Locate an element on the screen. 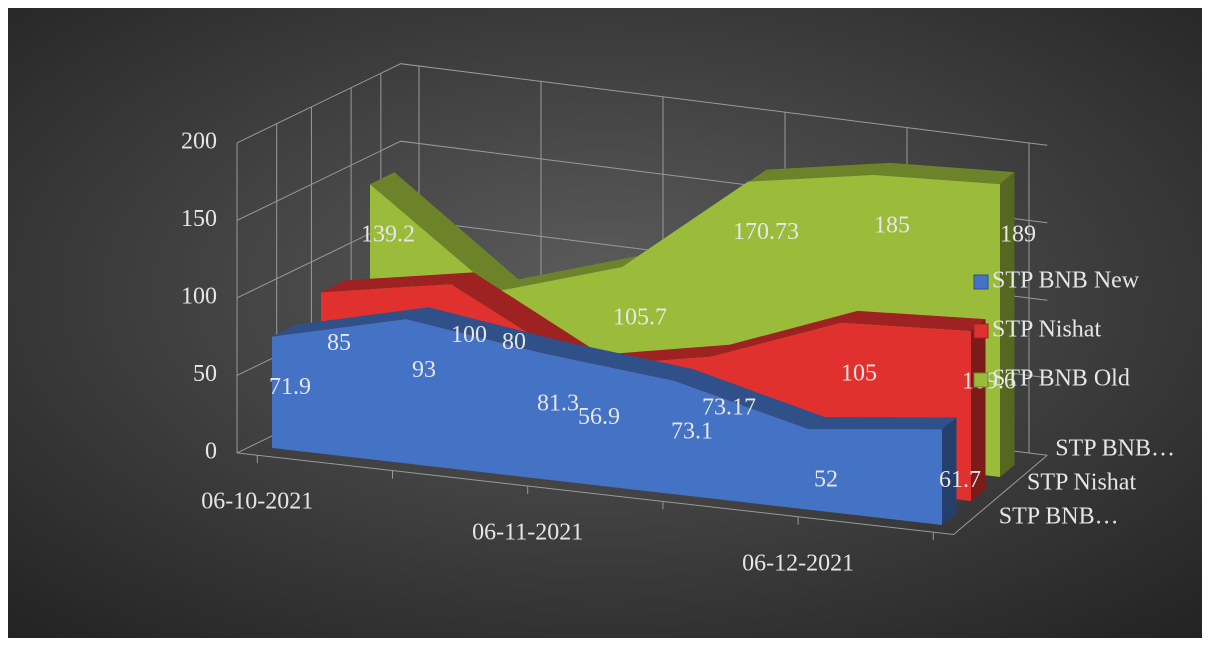  data-label: 139.2 is located at coordinates (388, 235).